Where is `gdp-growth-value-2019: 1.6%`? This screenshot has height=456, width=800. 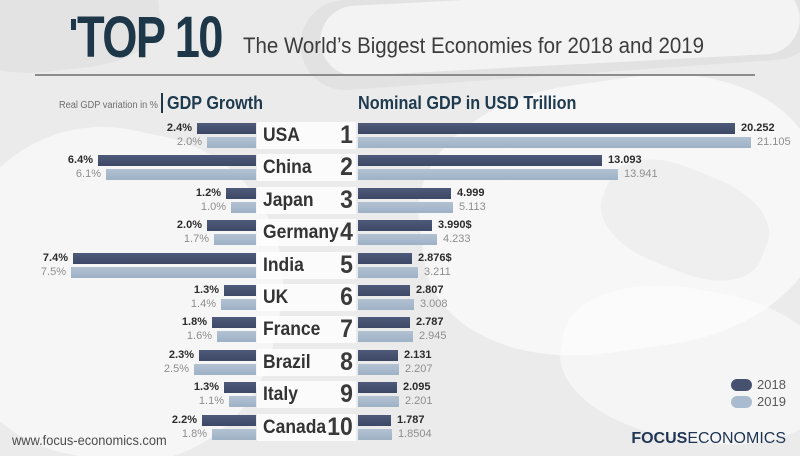 gdp-growth-value-2019: 1.6% is located at coordinates (199, 336).